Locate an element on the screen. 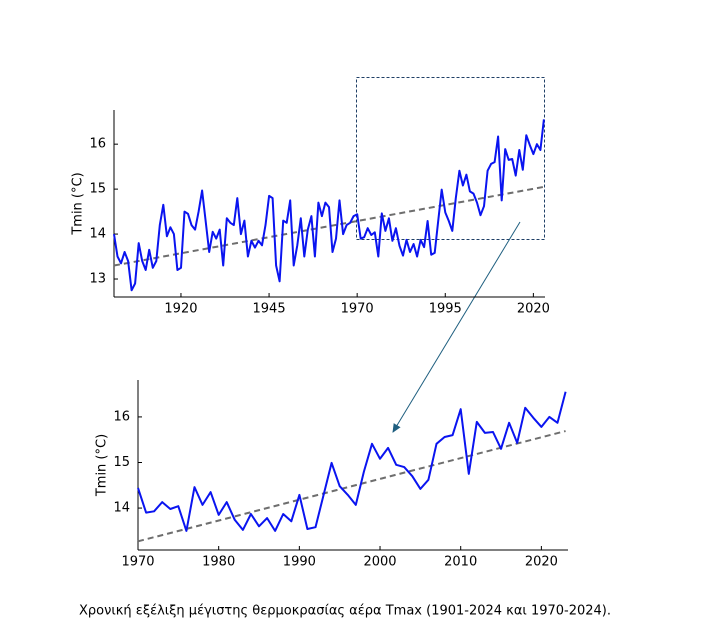  x-tick-label: 1980 is located at coordinates (218, 562).